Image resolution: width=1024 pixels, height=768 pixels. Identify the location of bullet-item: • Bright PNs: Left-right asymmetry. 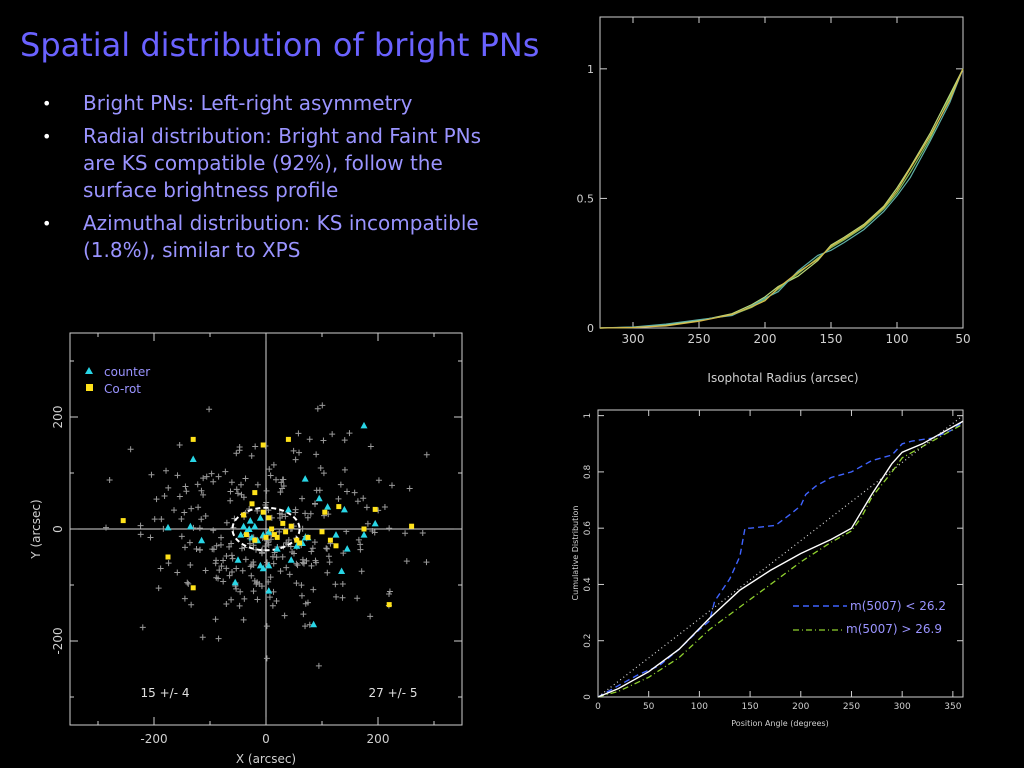
(275, 103).